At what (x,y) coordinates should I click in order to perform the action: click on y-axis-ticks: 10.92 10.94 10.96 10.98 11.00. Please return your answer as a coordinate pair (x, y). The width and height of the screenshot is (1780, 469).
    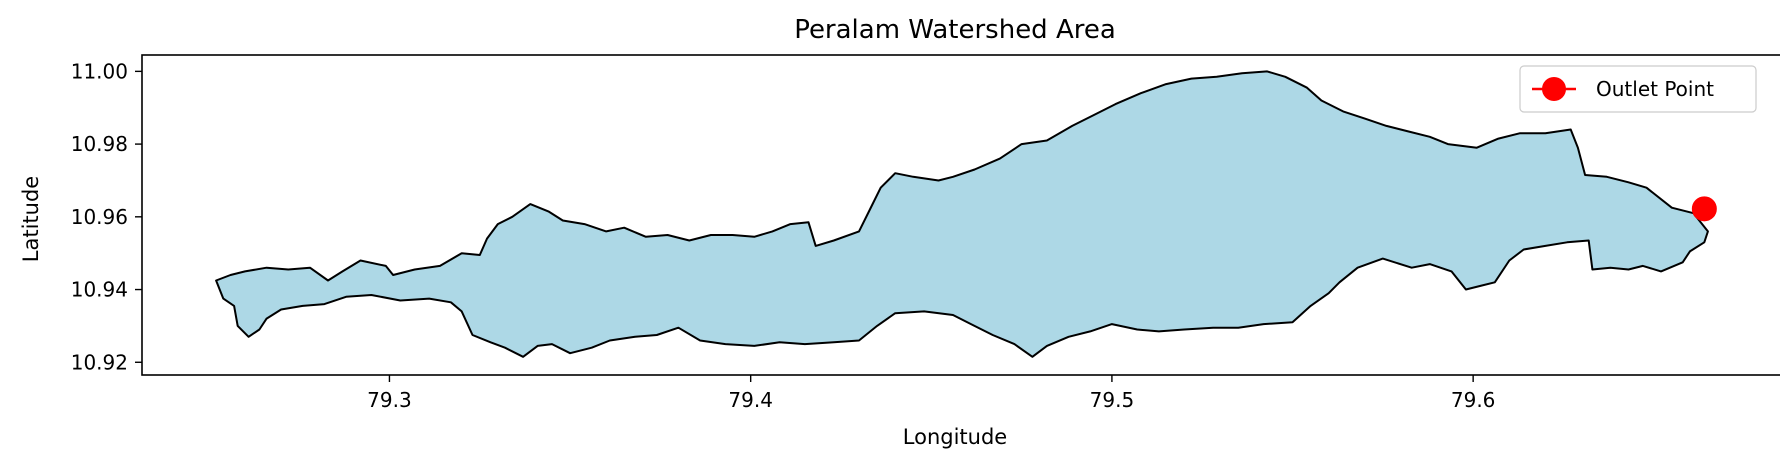
    Looking at the image, I should click on (106, 216).